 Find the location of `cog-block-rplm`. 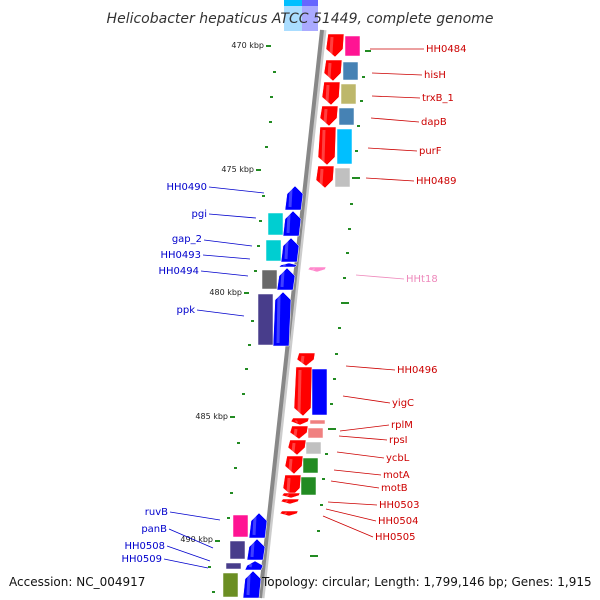

cog-block-rplm is located at coordinates (317, 422).